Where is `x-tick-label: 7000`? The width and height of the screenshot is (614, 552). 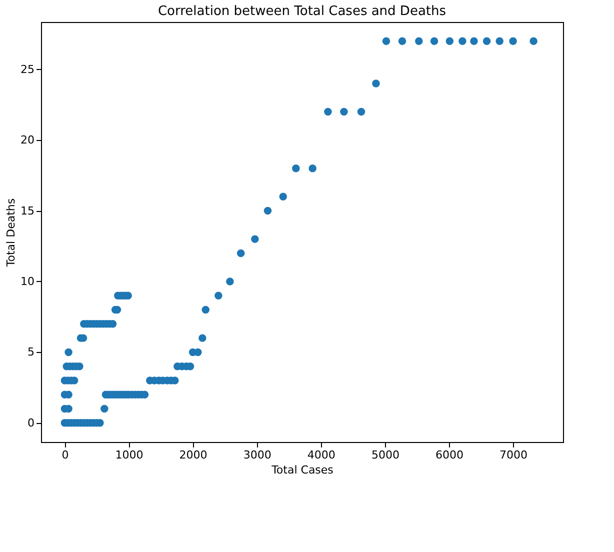 x-tick-label: 7000 is located at coordinates (514, 455).